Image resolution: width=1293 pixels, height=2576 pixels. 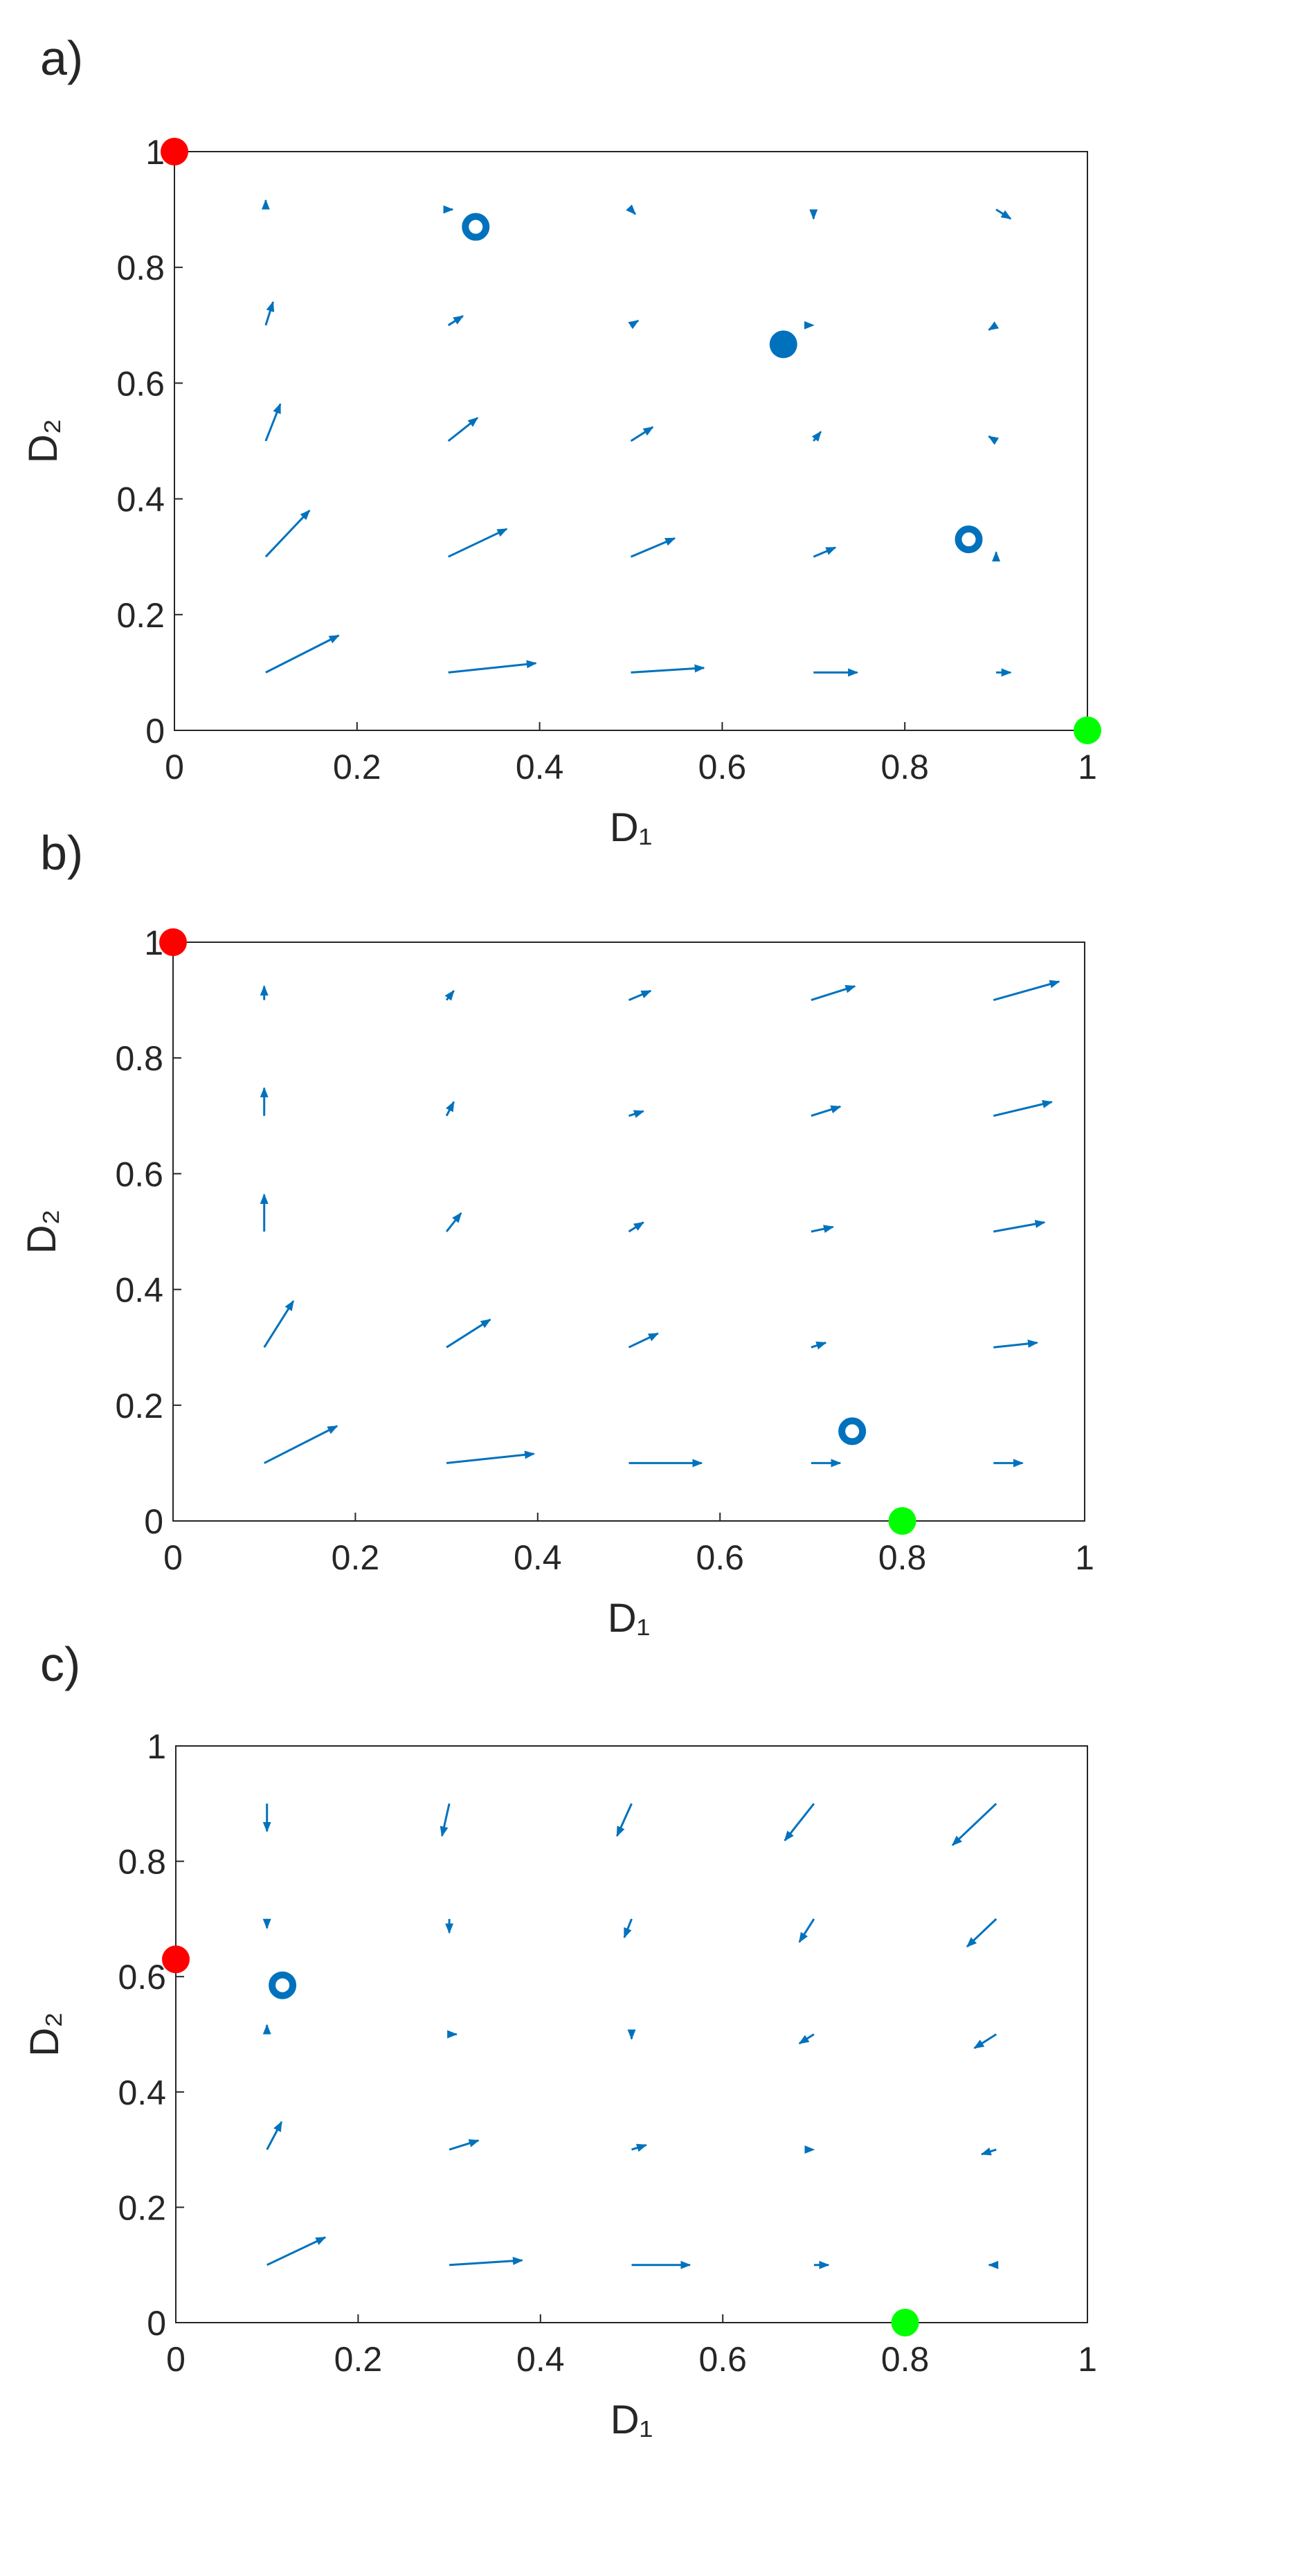 I want to click on y-tick-label: 1, so click(x=156, y=1747).